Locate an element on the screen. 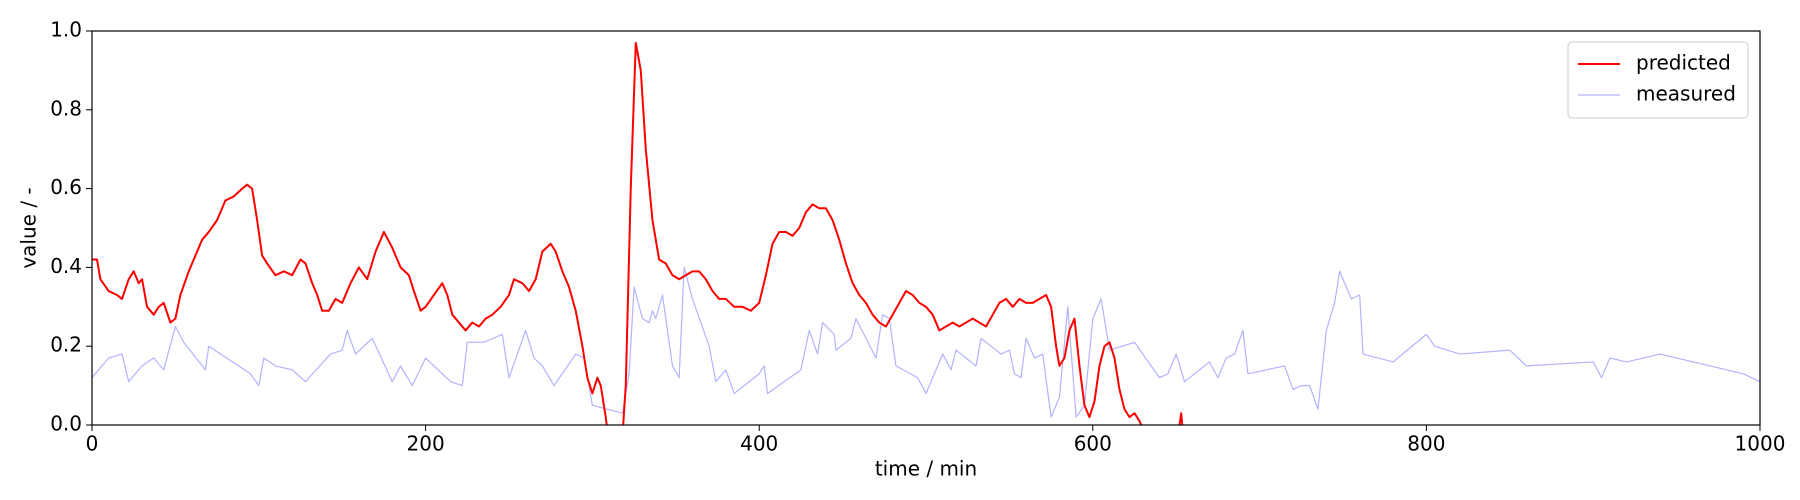  x-tick-label: 800 is located at coordinates (1426, 444).